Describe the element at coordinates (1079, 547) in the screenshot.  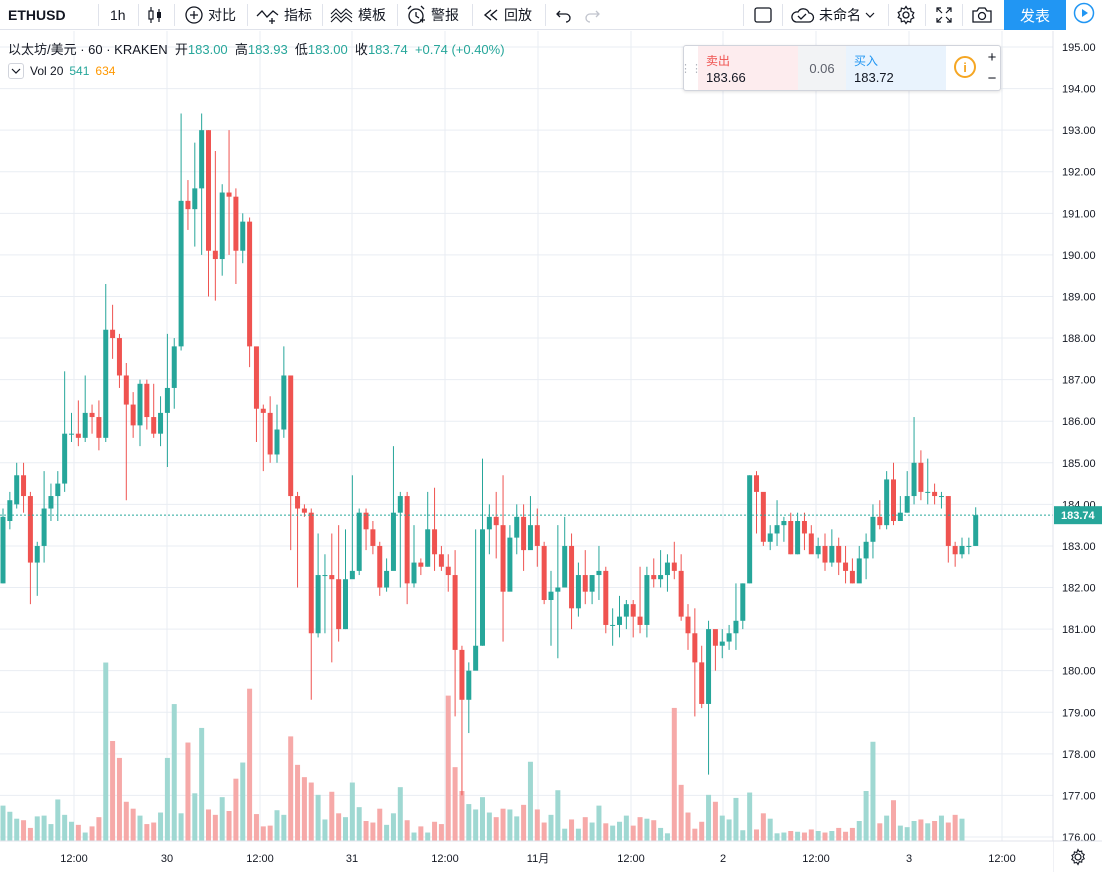
I see `price-tick-label: 183.00` at that location.